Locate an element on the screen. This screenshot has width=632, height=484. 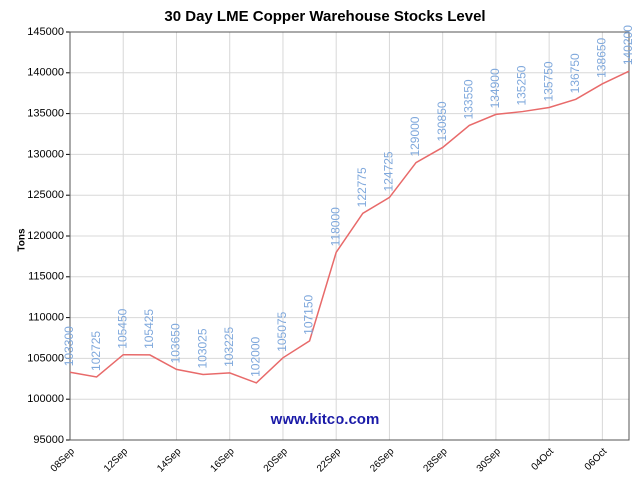
y-tick-label: 110000 is located at coordinates (46, 318).